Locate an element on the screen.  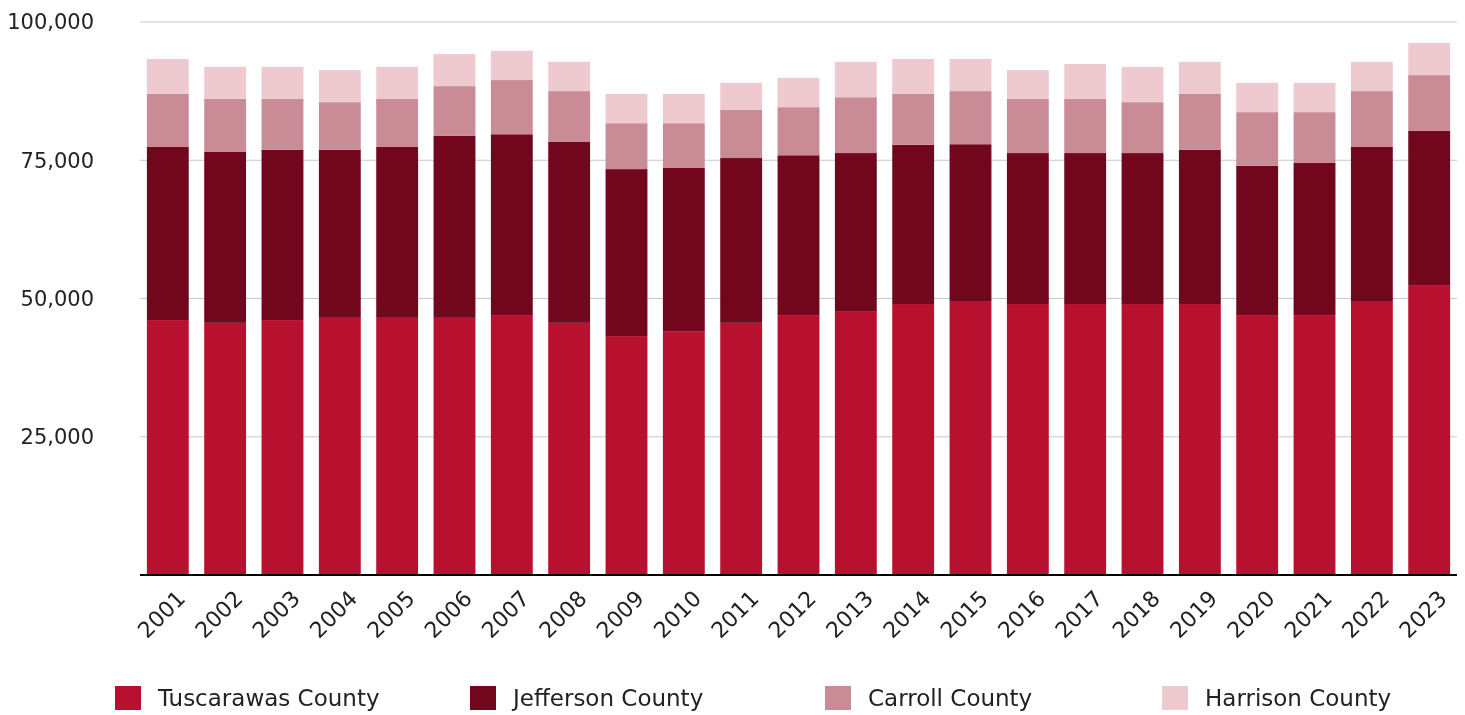
y-tick-label: 25,000 is located at coordinates (57, 437).